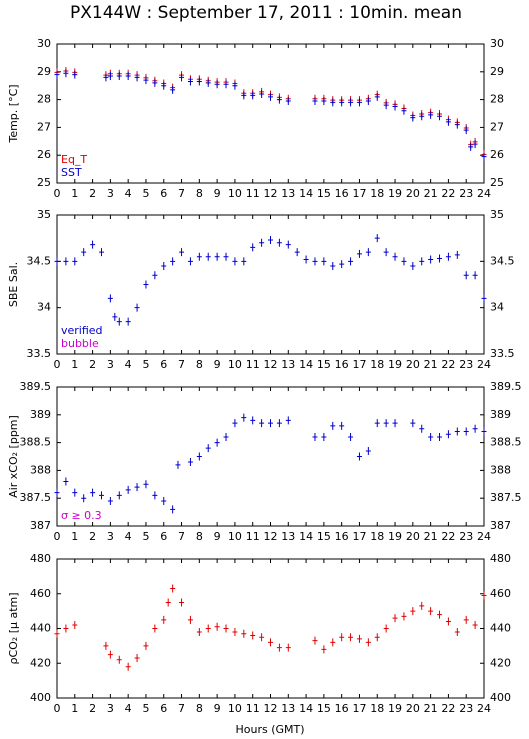 The width and height of the screenshot is (529, 739). I want to click on y-tick-label-right: 389.5, so click(506, 386).